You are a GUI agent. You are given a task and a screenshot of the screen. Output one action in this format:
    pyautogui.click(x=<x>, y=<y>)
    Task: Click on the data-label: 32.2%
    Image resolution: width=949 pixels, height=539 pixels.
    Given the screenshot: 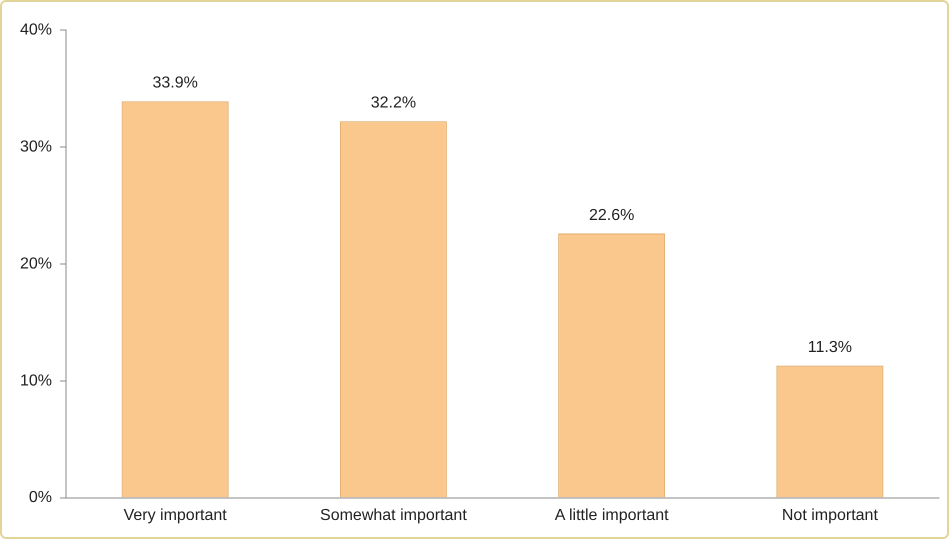 What is the action you would take?
    pyautogui.click(x=393, y=103)
    